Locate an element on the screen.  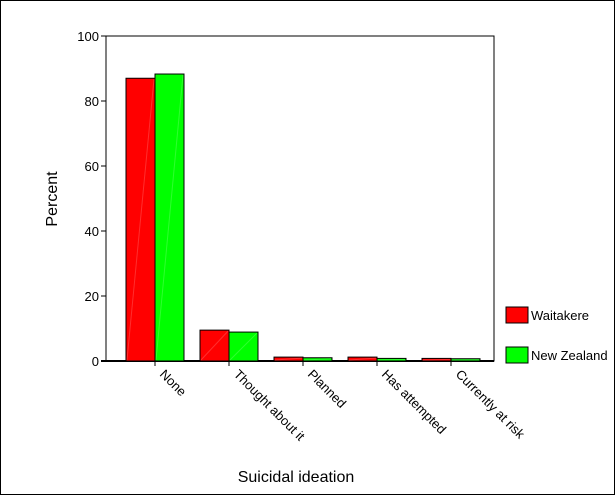
x-tick-label: Currently at risk is located at coordinates (490, 404).